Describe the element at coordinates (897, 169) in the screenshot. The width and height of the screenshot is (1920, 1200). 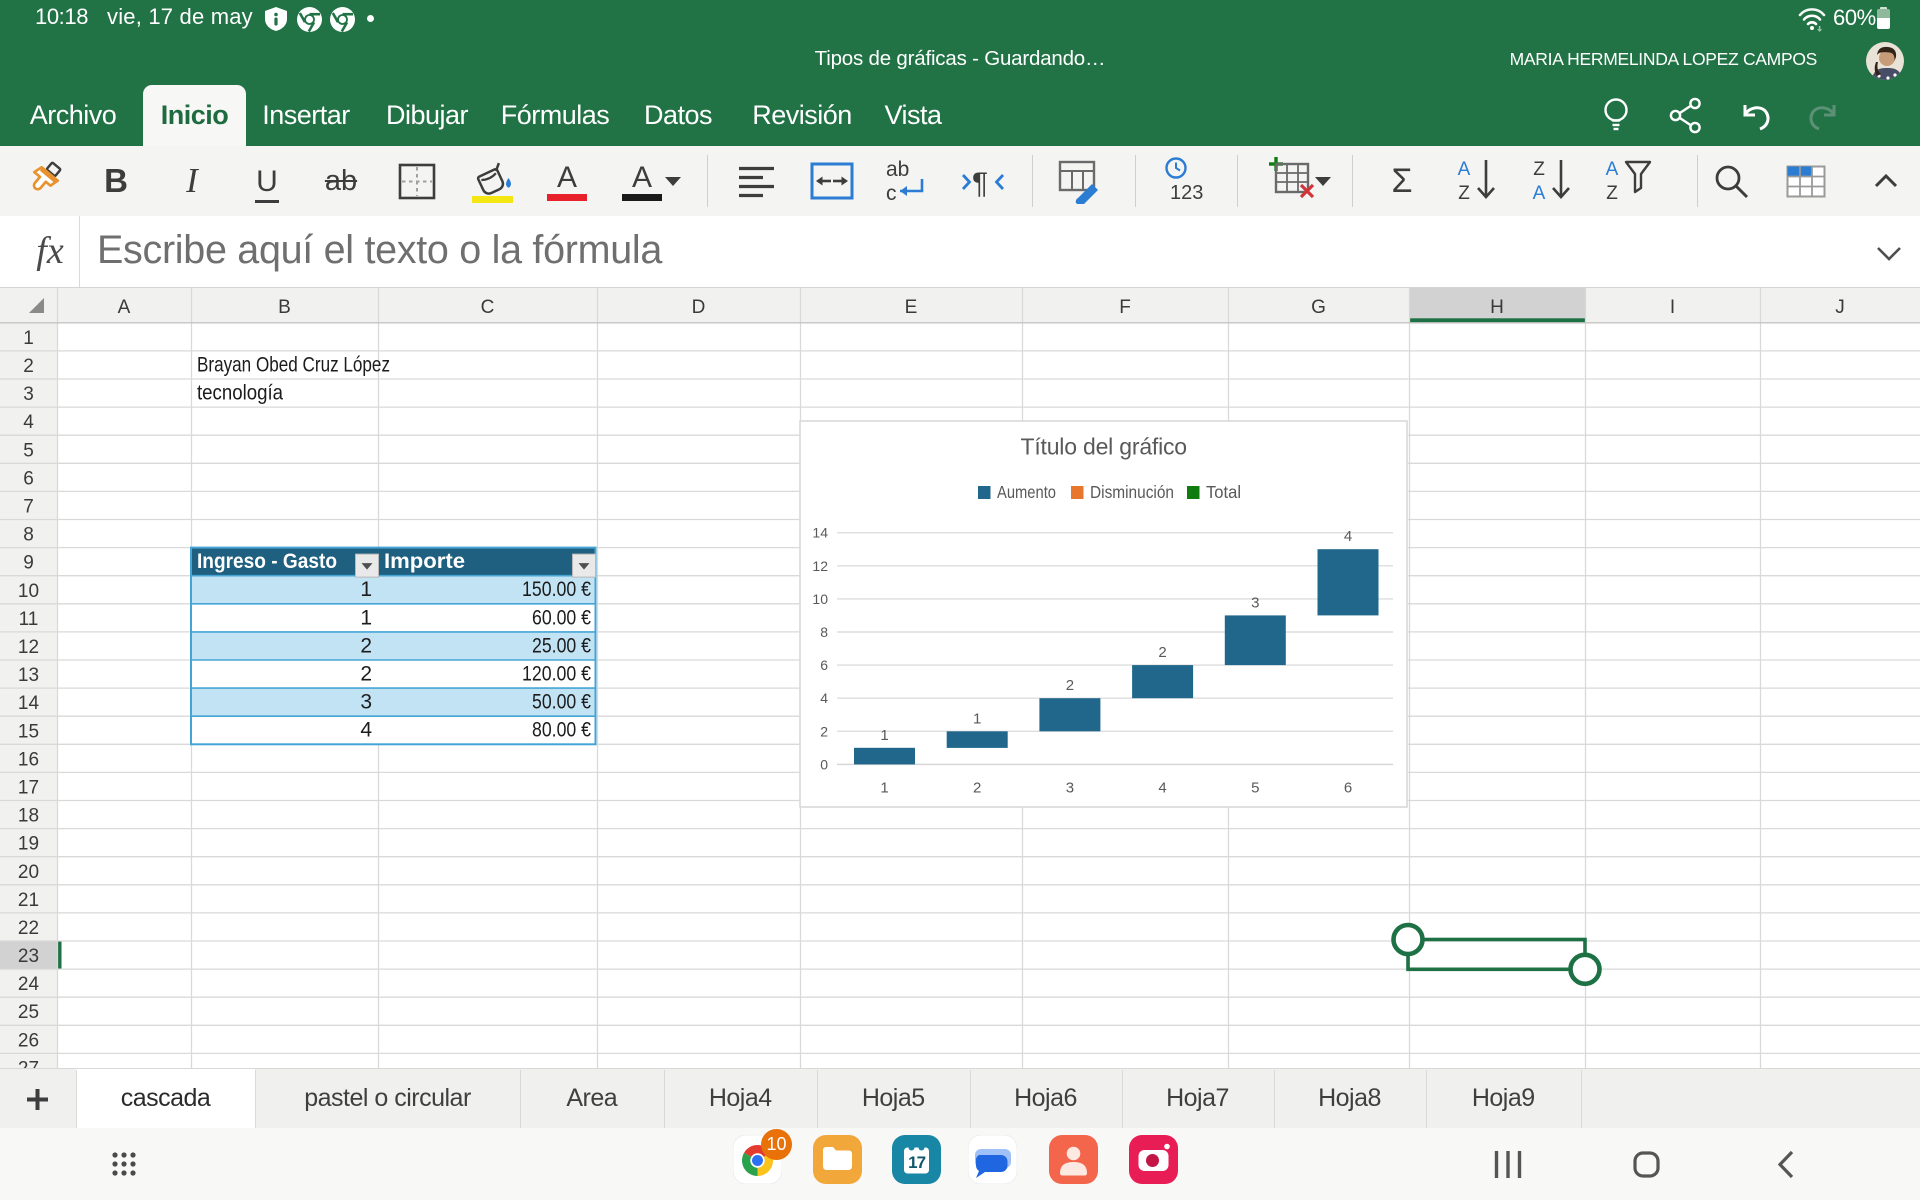
I see `svg-text: ab` at that location.